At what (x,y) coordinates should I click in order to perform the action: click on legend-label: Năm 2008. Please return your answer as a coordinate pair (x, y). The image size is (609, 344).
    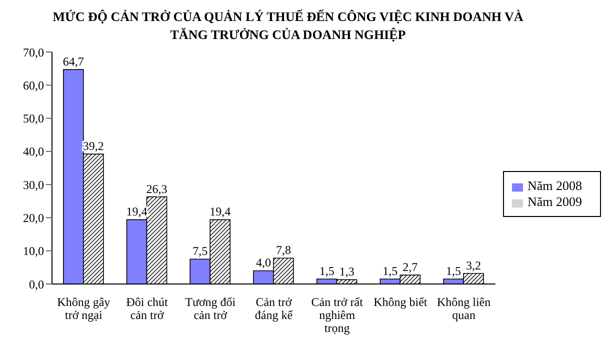
    Looking at the image, I should click on (554, 185).